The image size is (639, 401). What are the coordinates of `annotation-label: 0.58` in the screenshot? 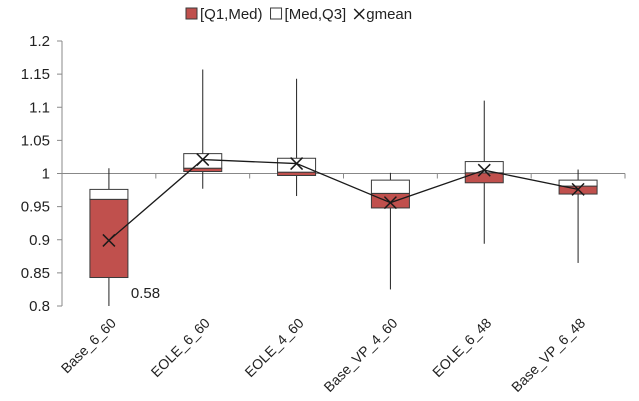 It's located at (145, 293).